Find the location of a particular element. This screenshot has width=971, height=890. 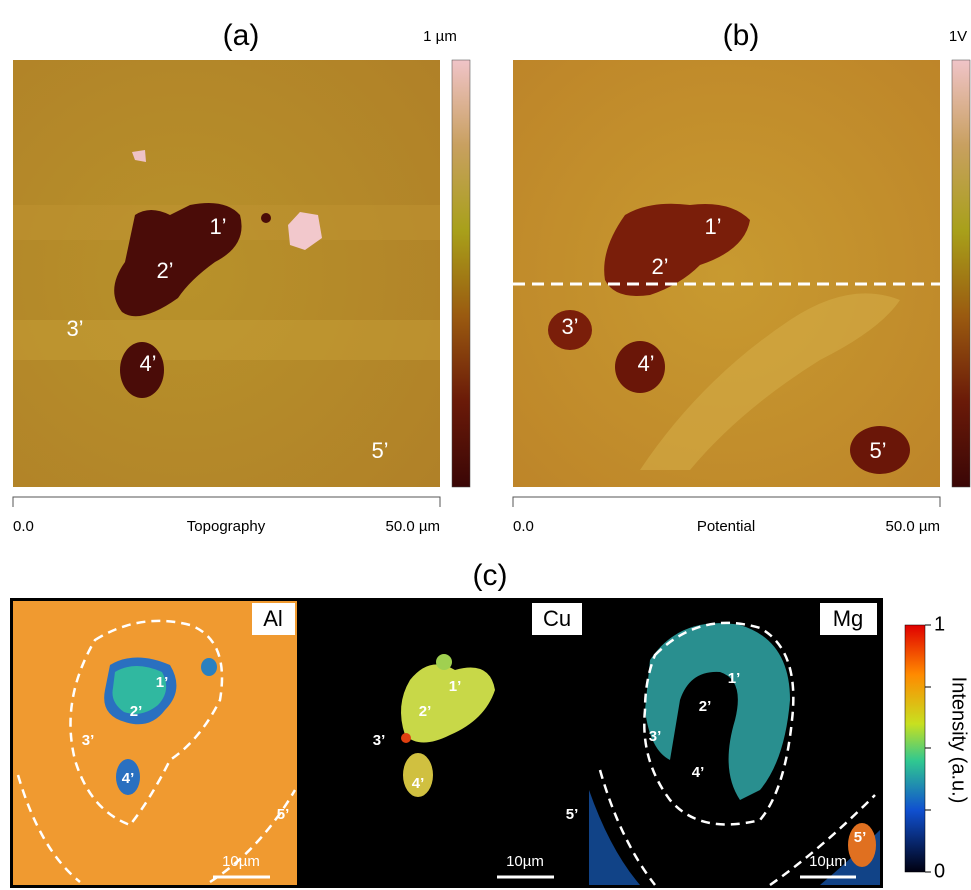

colorbar-max: 1 µm is located at coordinates (440, 36).